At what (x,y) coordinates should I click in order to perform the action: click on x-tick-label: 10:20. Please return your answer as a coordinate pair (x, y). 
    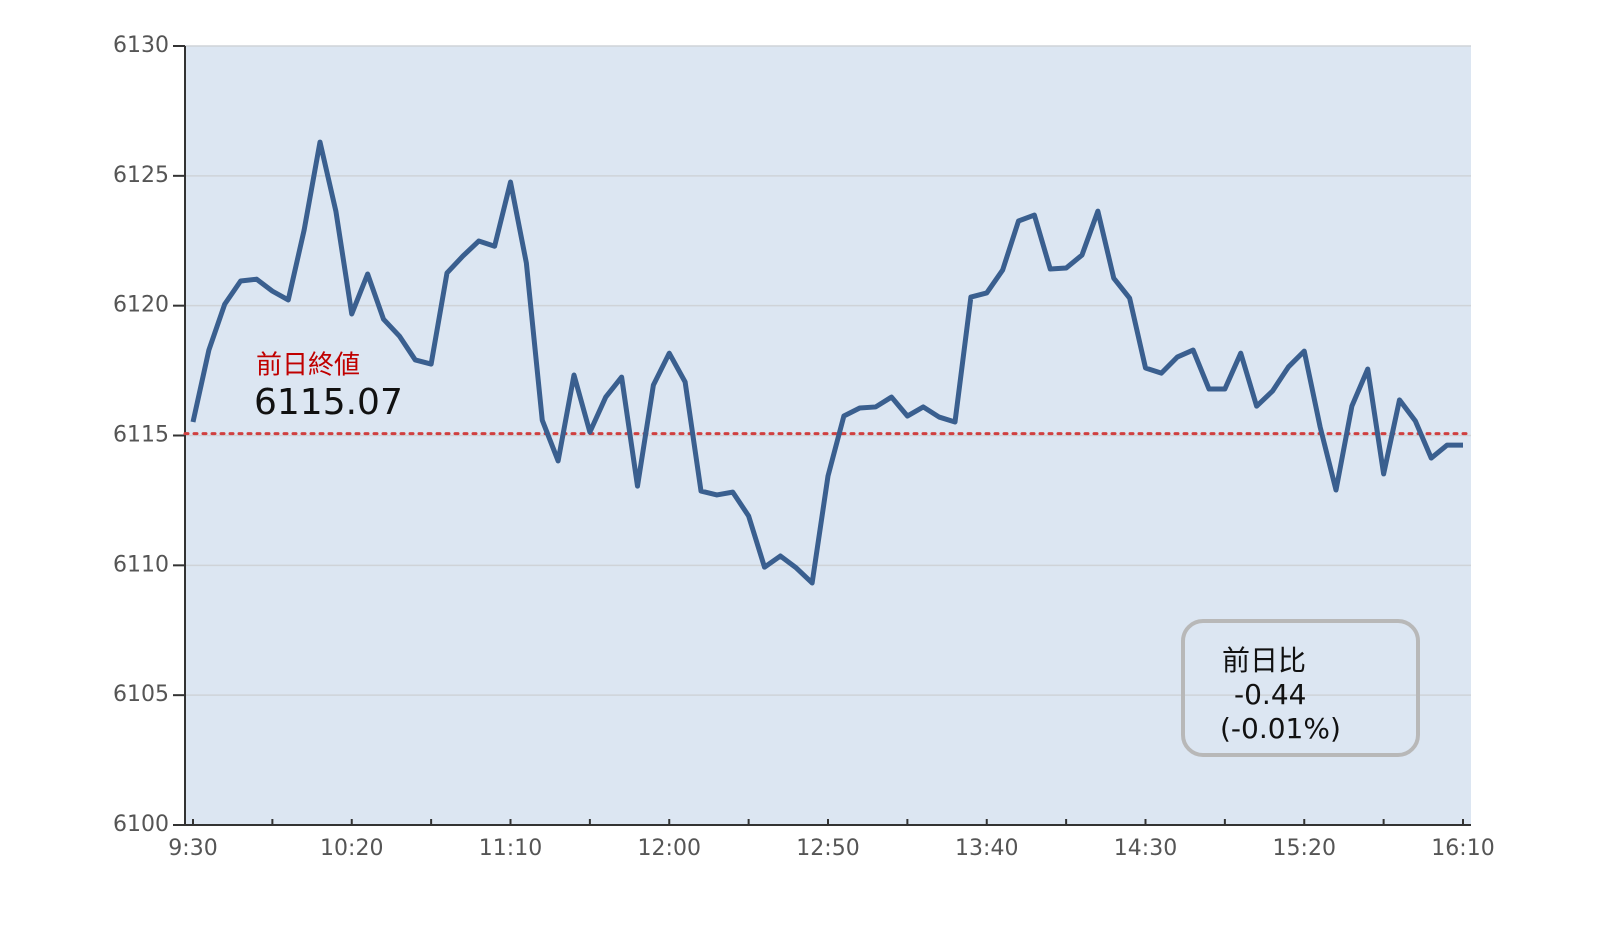
    Looking at the image, I should click on (351, 848).